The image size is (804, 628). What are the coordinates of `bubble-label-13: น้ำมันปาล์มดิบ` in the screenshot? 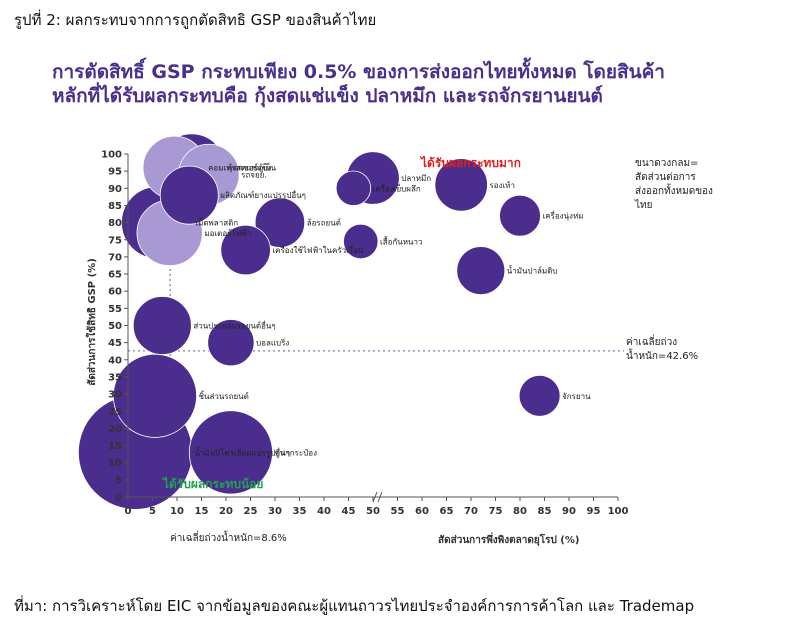 It's located at (532, 270).